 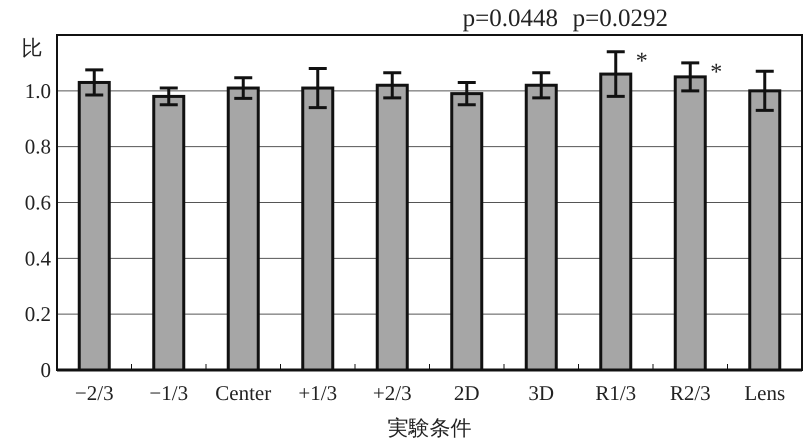 What do you see at coordinates (765, 393) in the screenshot?
I see `x-tick-label: Lens` at bounding box center [765, 393].